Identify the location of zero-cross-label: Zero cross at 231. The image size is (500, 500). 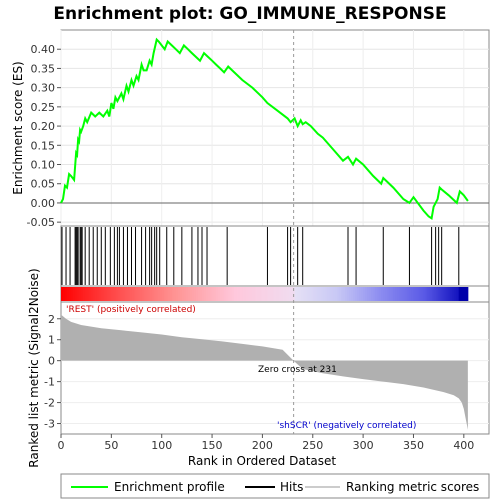
(297, 370).